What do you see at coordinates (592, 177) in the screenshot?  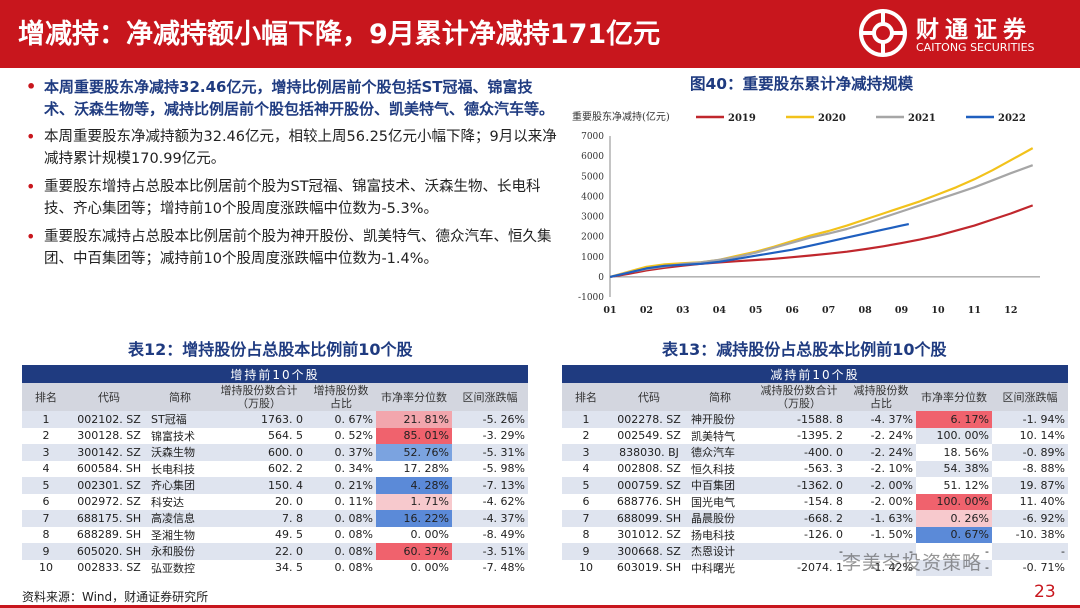 I see `y-tick-label: 5000` at bounding box center [592, 177].